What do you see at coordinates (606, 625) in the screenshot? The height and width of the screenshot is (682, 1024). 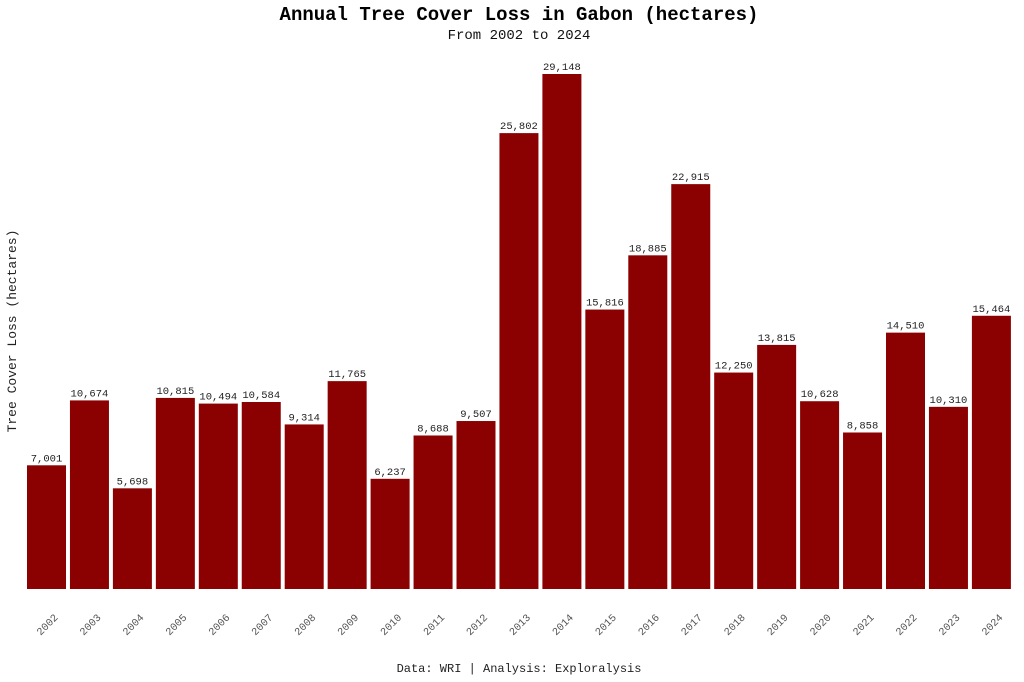 I see `x-tick-label-2015: 2015` at bounding box center [606, 625].